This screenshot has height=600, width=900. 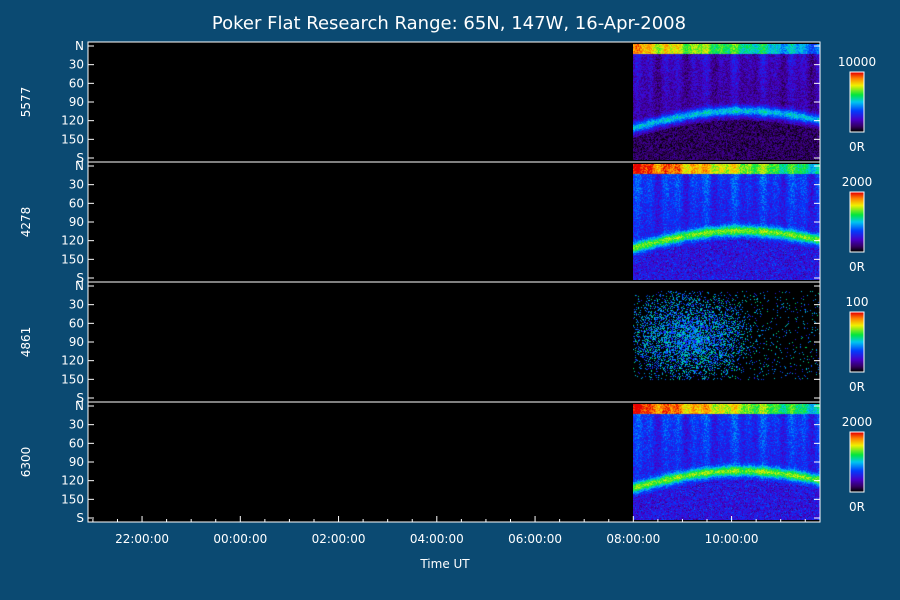 I want to click on panel-label-4278: 4278, so click(x=26, y=222).